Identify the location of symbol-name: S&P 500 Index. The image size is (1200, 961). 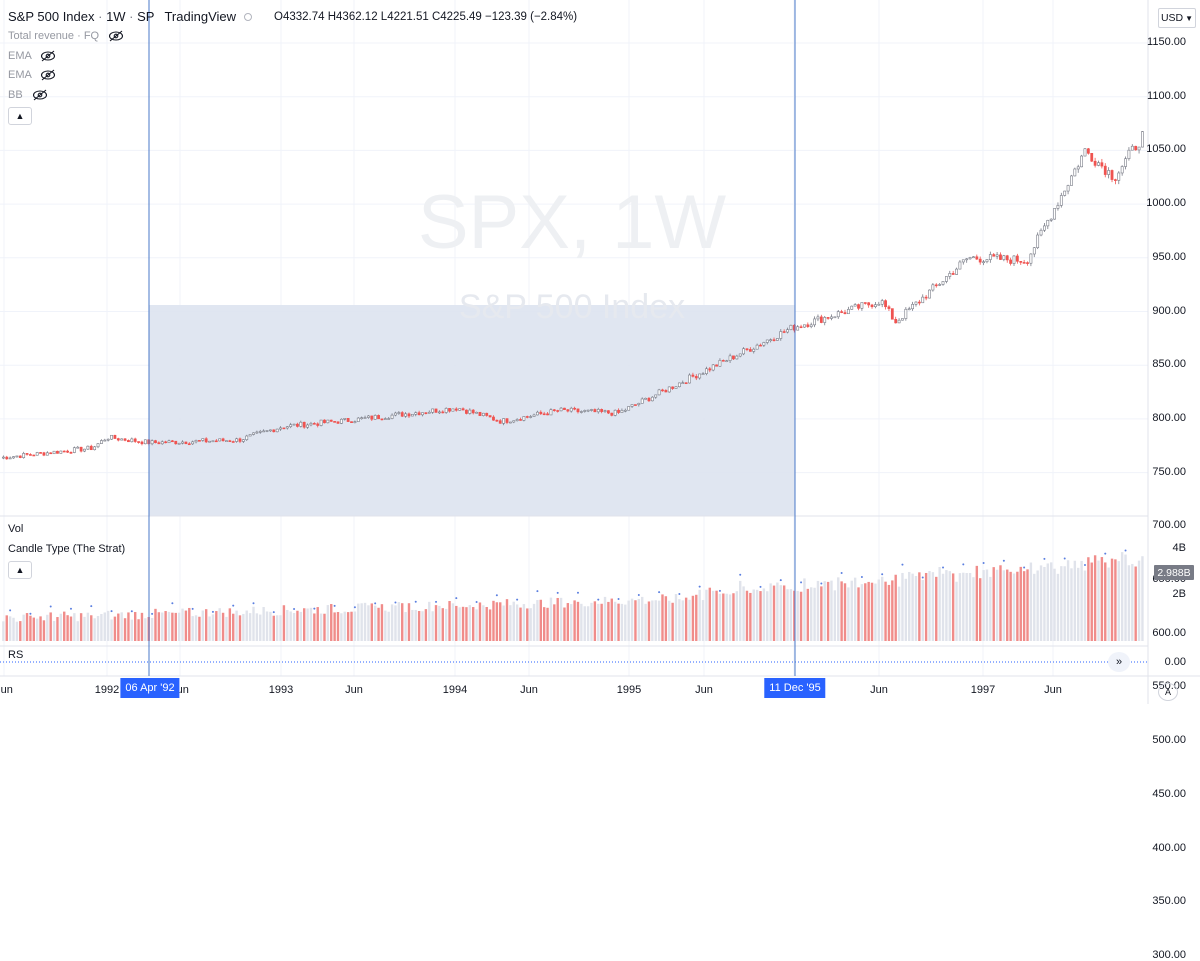
(51, 16).